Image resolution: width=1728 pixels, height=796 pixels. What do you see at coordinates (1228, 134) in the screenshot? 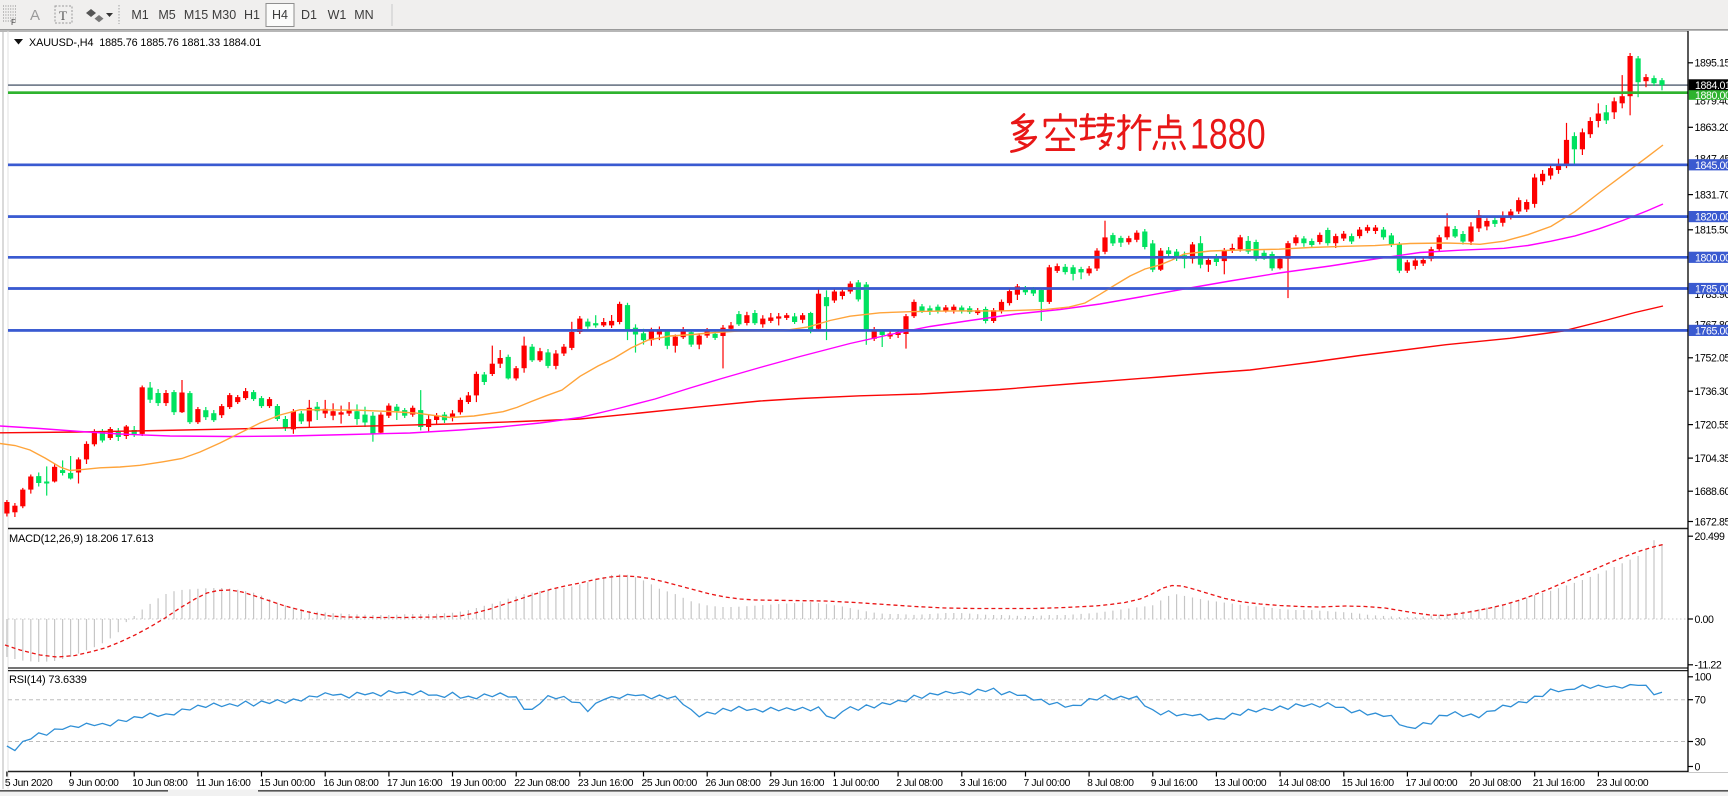
I see `svg-text: 1880` at bounding box center [1228, 134].